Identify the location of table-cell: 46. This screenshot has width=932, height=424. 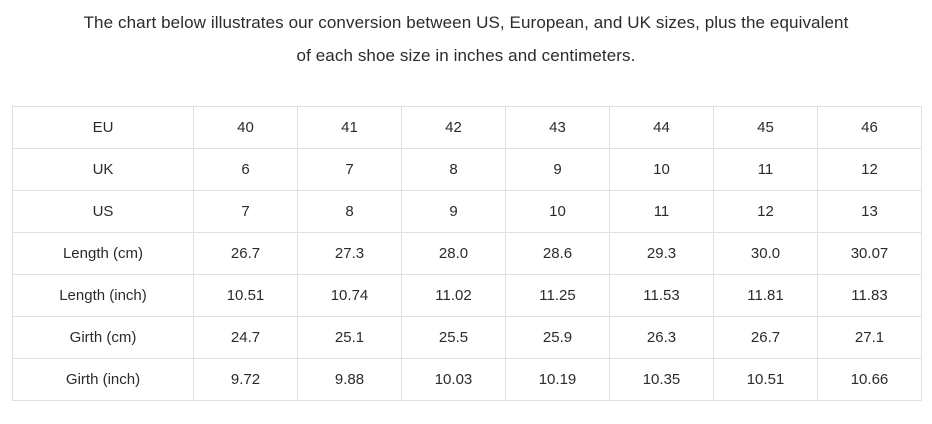
(869, 127).